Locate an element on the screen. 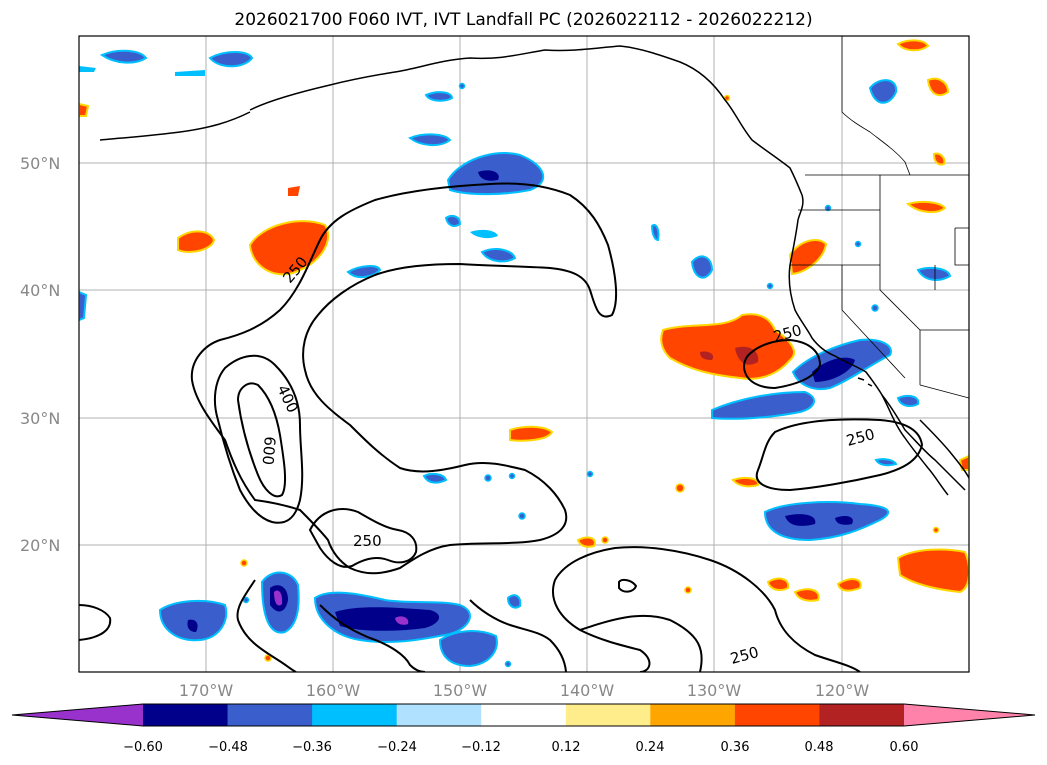  colorbar-tick-label: −0.48 is located at coordinates (228, 747).